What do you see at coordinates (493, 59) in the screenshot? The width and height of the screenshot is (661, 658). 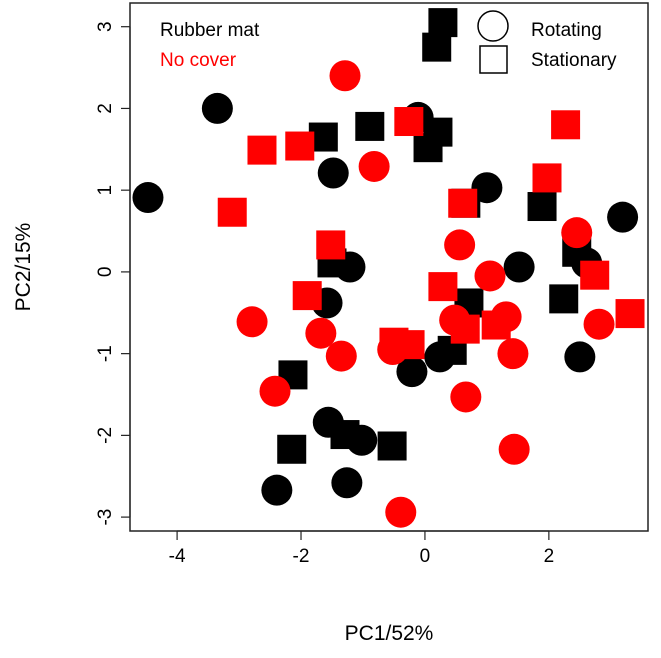 I see `legend-square-icon` at bounding box center [493, 59].